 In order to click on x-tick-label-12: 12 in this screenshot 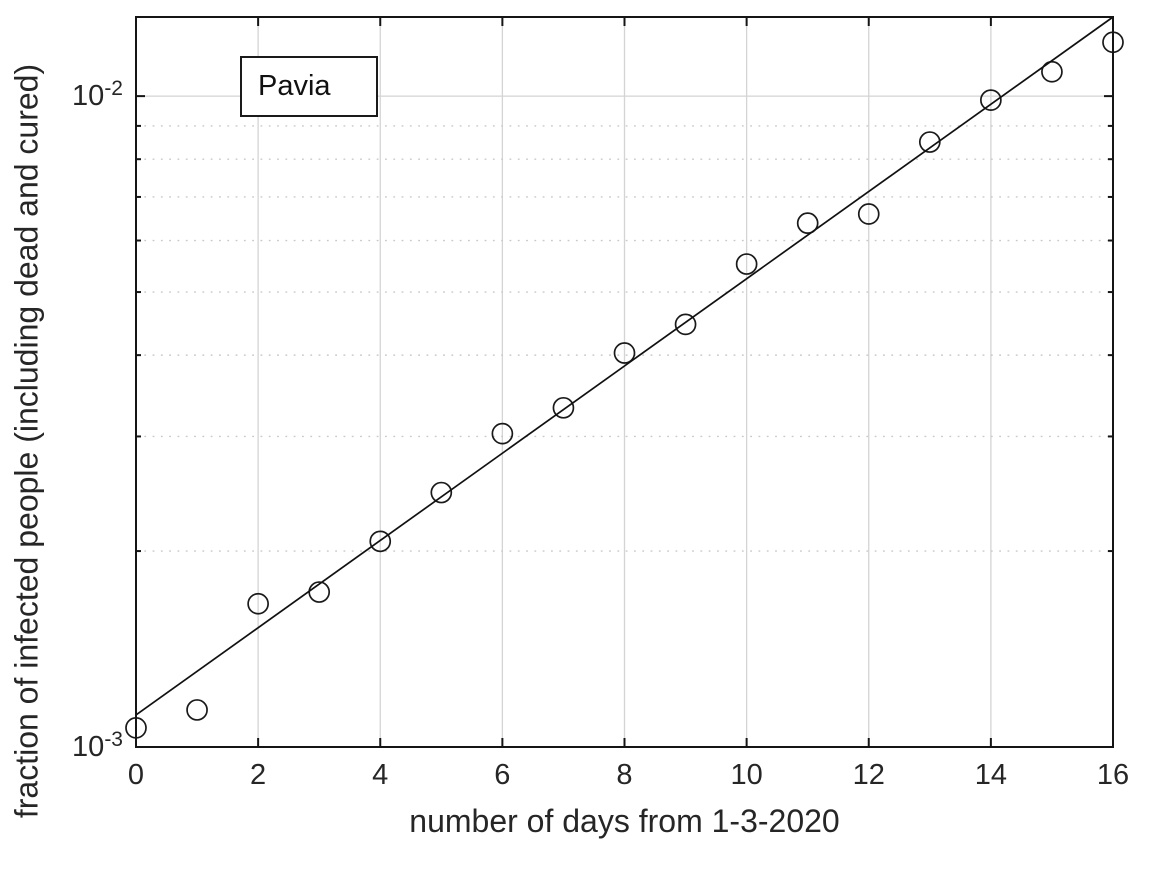, I will do `click(868, 775)`.